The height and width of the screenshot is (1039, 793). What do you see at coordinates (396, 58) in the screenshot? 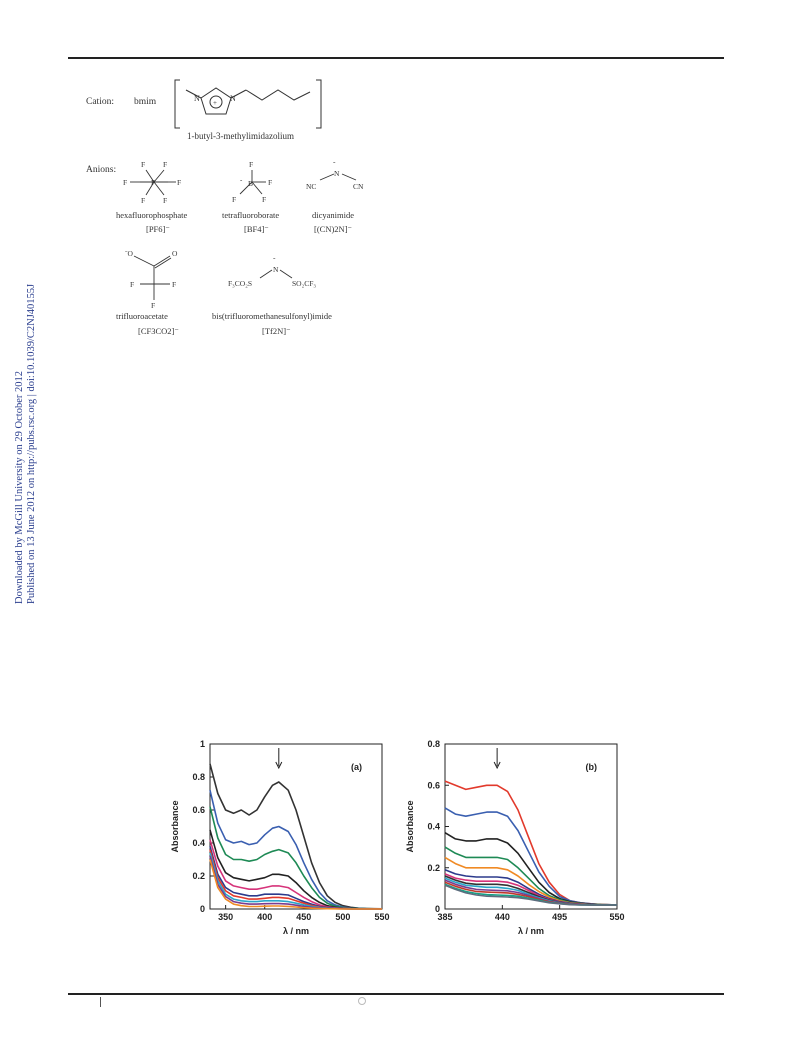
I see `header-rule` at bounding box center [396, 58].